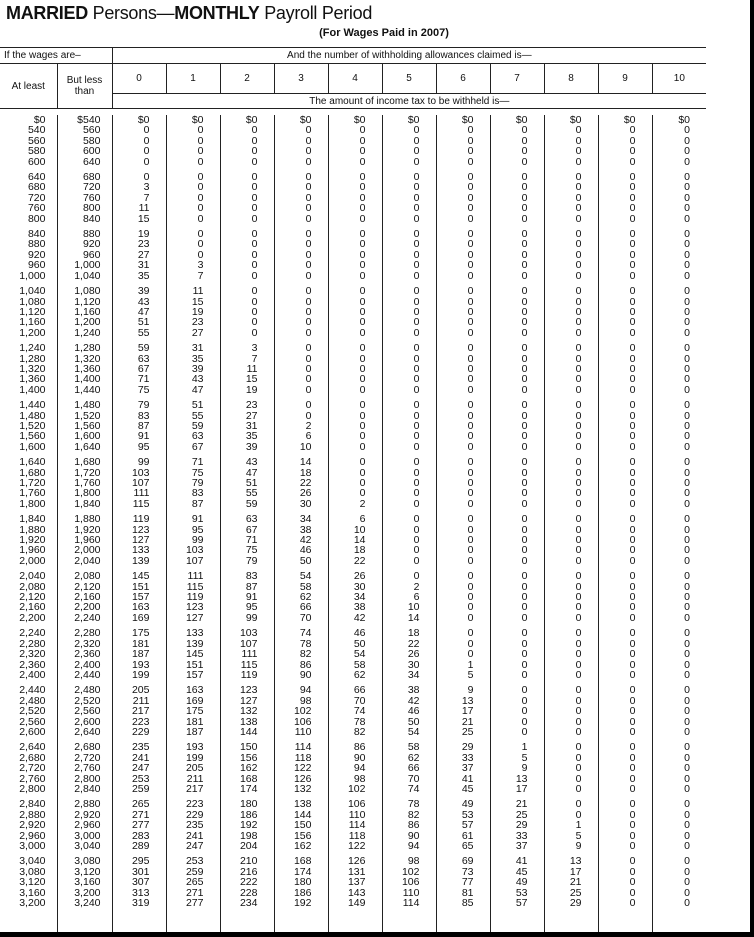  What do you see at coordinates (246, 426) in the screenshot?
I see `tax-cell-allowance-2: 31` at bounding box center [246, 426].